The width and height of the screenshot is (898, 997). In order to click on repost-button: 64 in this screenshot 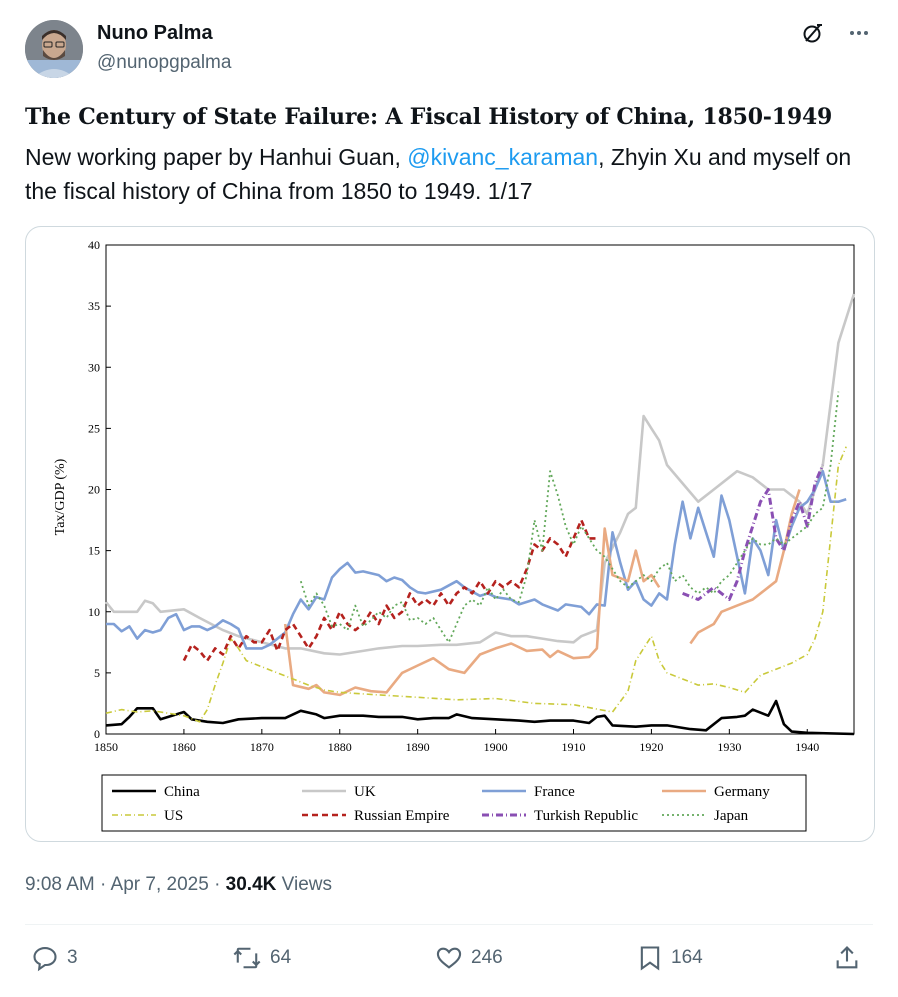, I will do `click(261, 958)`.